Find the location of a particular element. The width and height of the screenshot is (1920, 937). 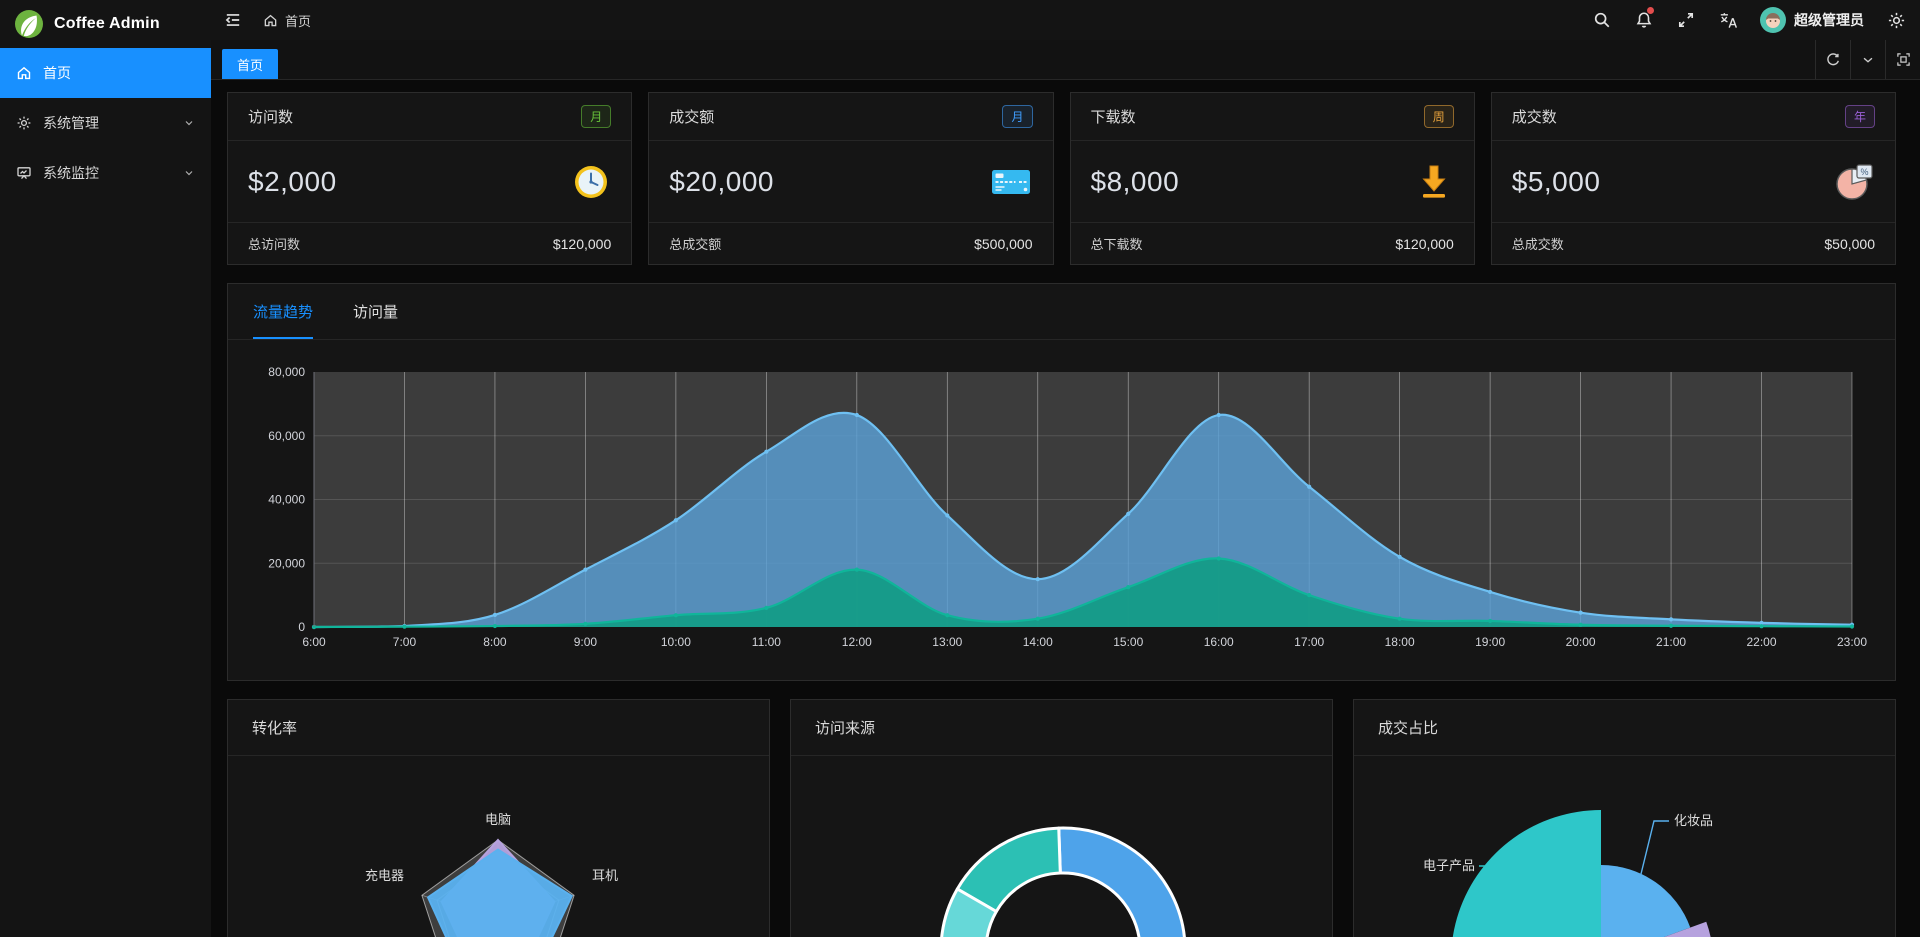

sidebar-item-system-monitor: 系统监控 is located at coordinates (105, 173).